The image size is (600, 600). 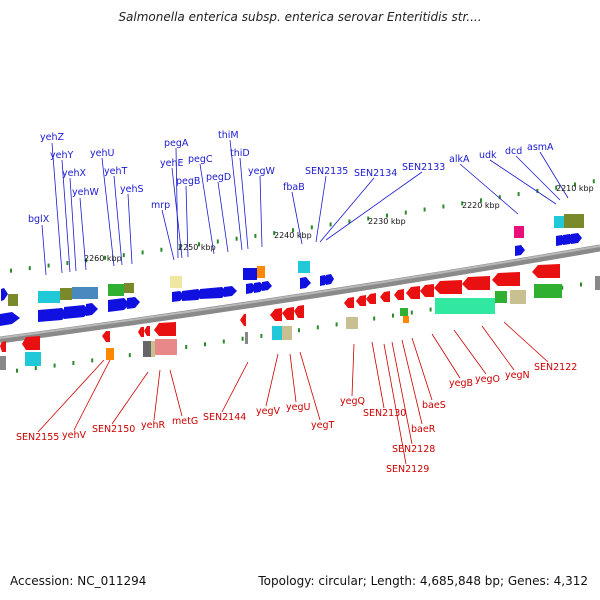 What do you see at coordinates (268, 411) in the screenshot?
I see `gene-label: yegV` at bounding box center [268, 411].